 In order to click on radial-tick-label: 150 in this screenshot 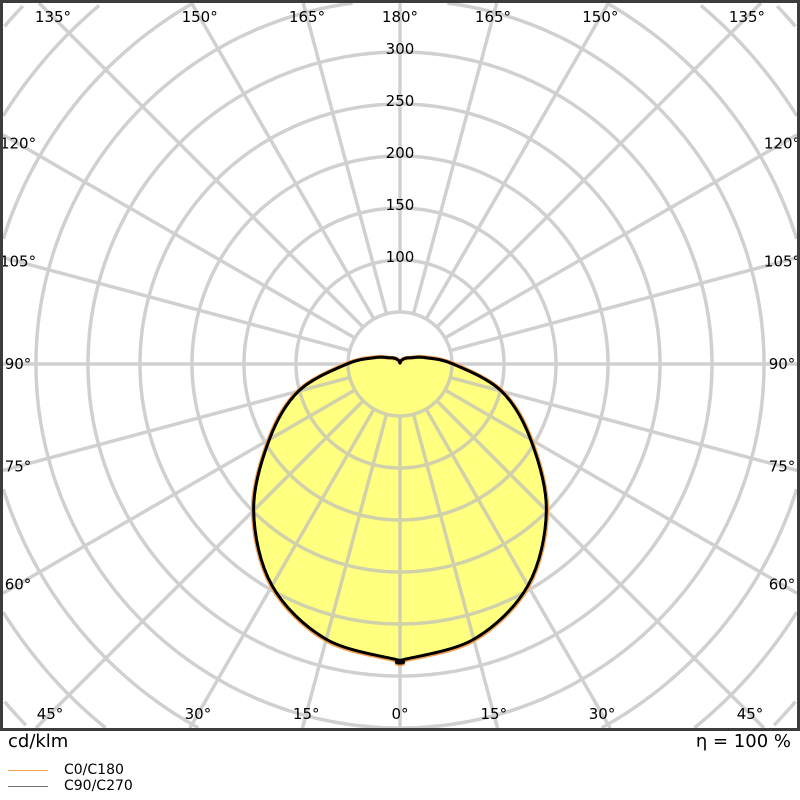, I will do `click(400, 205)`.